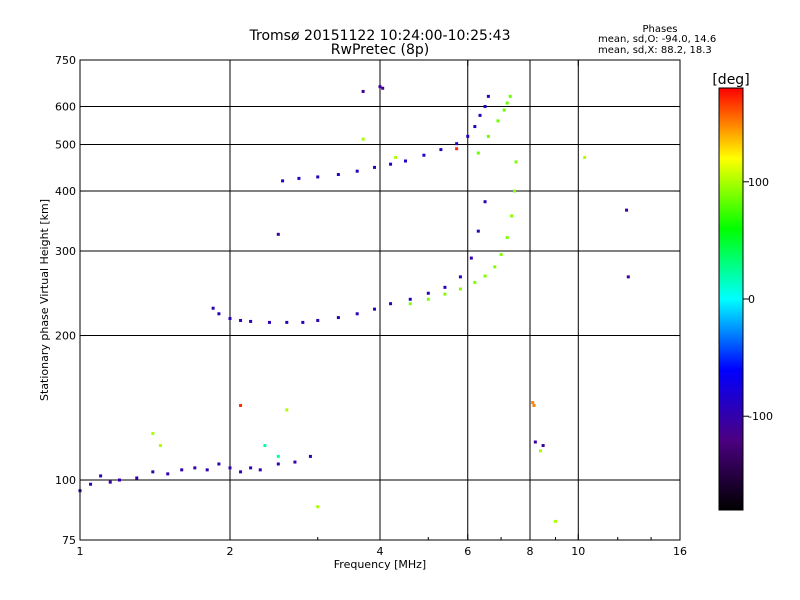 The height and width of the screenshot is (600, 800). What do you see at coordinates (380, 551) in the screenshot?
I see `x-tick-label: 4` at bounding box center [380, 551].